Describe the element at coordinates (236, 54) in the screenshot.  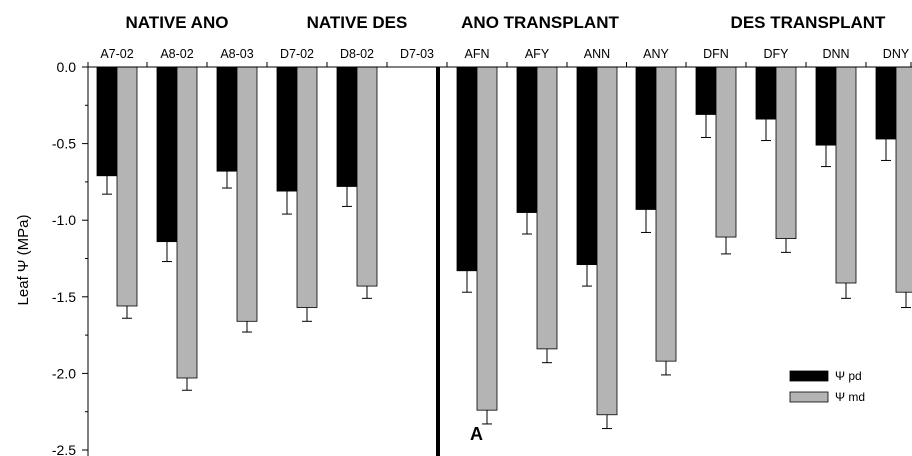
I see `category-label: A8-03` at that location.